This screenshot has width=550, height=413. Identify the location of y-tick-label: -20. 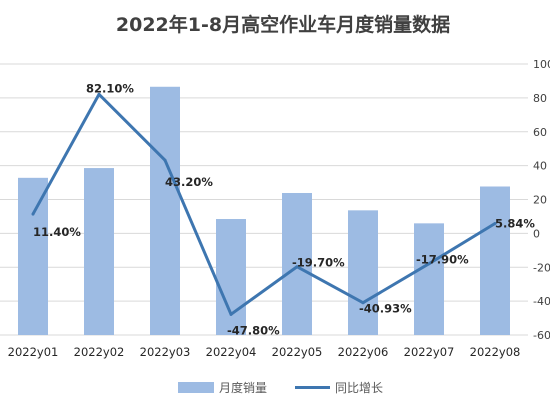
(541, 267).